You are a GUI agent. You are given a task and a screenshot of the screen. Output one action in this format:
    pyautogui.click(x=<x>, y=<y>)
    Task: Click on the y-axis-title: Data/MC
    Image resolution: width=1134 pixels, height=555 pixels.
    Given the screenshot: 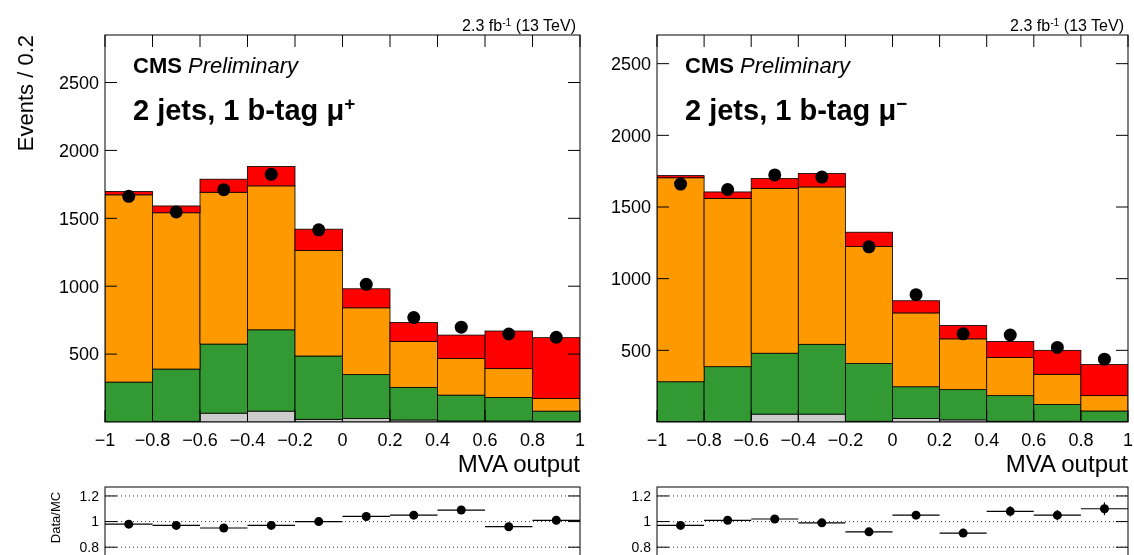 What is the action you would take?
    pyautogui.click(x=55, y=517)
    